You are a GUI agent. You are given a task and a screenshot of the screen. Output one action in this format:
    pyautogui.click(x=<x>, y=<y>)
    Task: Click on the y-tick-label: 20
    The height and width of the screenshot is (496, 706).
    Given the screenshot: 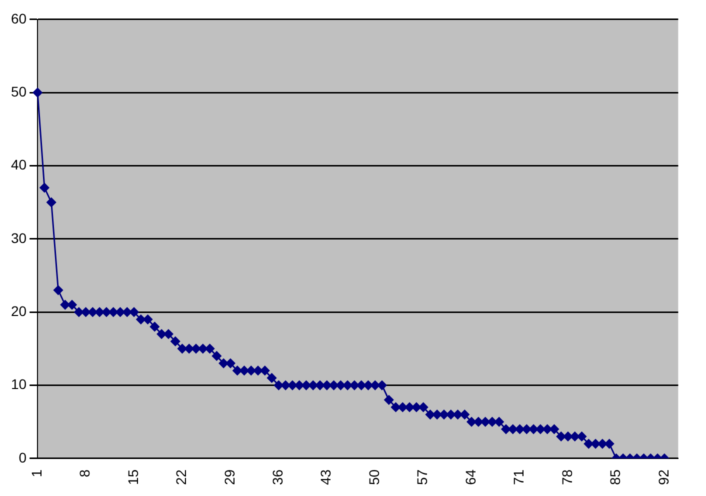 What is the action you would take?
    pyautogui.click(x=18, y=310)
    